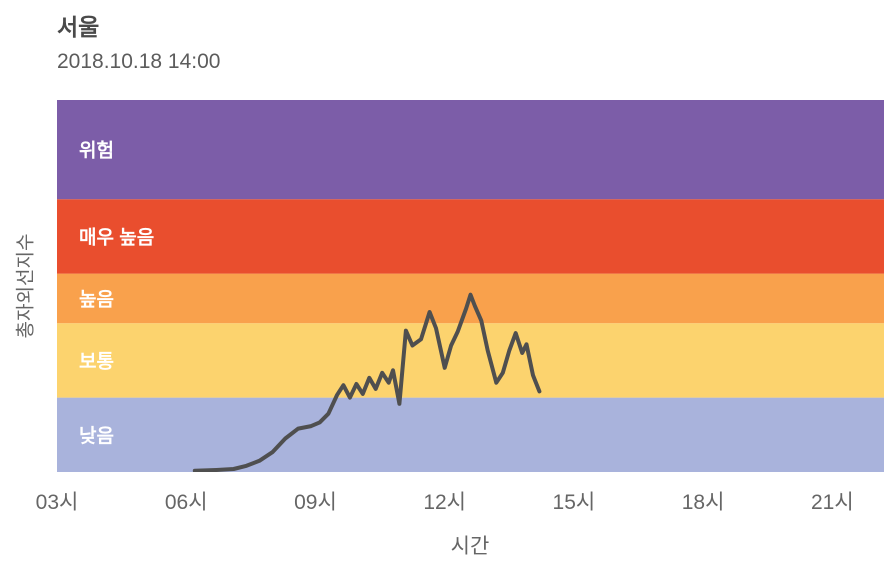  Describe the element at coordinates (574, 502) in the screenshot. I see `x-tick-15: 15시` at that location.